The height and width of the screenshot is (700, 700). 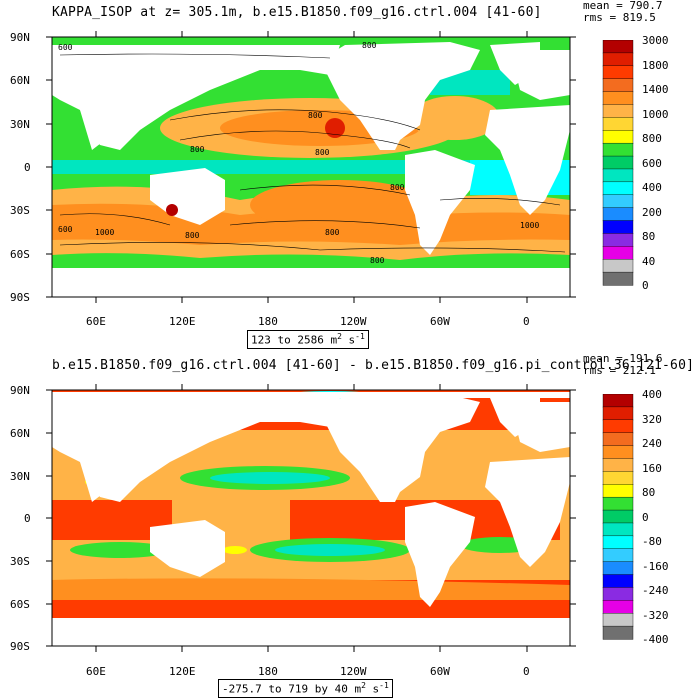 What do you see at coordinates (655, 40) in the screenshot?
I see `colorbar-label: 3000` at bounding box center [655, 40].